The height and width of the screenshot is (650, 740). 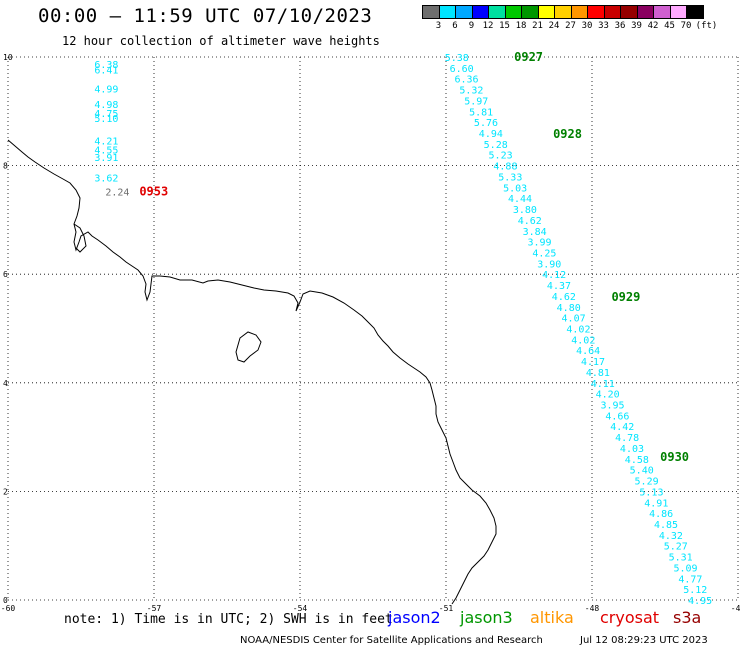 I want to click on scale-label: 36, so click(x=620, y=26).